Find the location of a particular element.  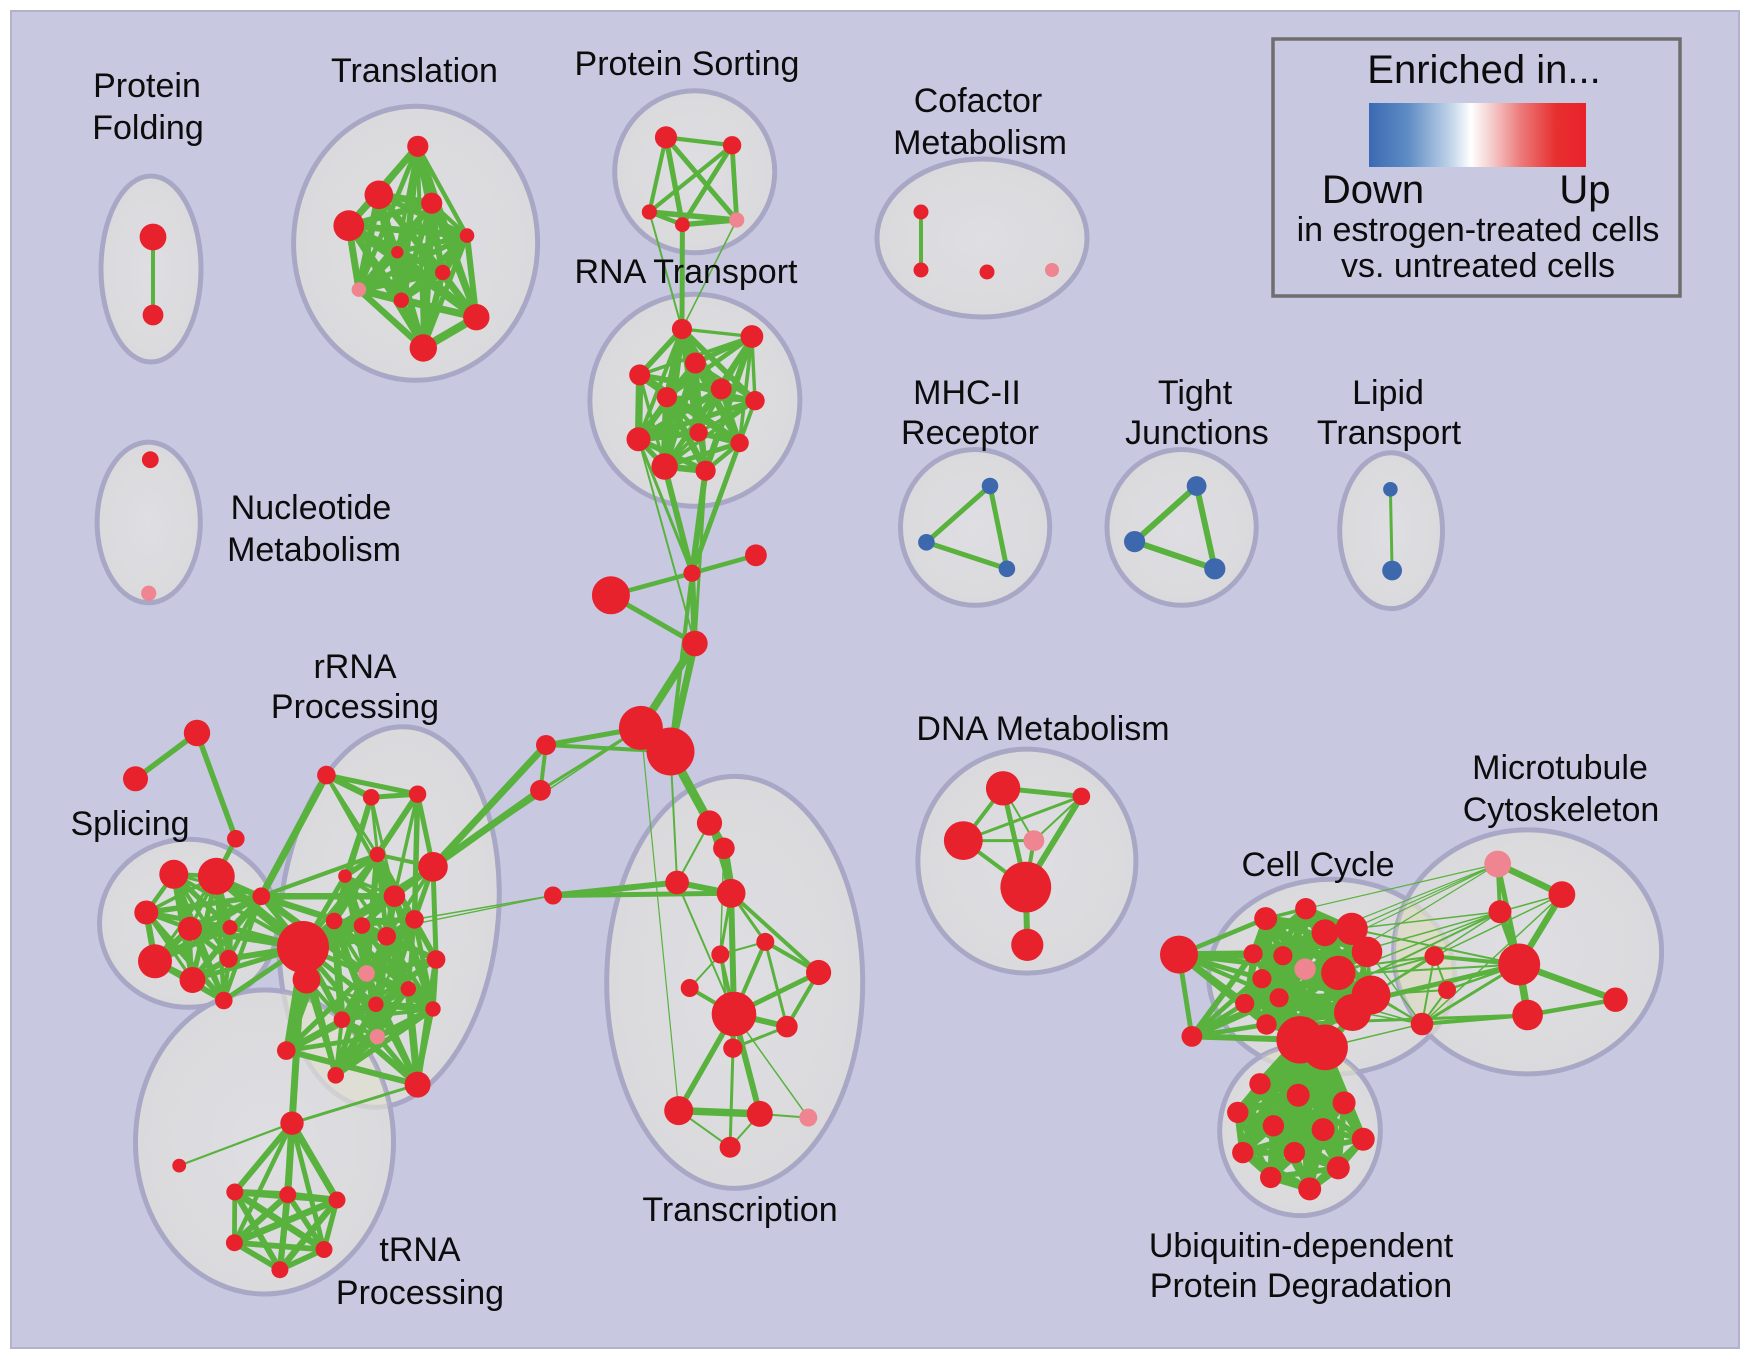

svg-text: rRNA is located at coordinates (354, 667).